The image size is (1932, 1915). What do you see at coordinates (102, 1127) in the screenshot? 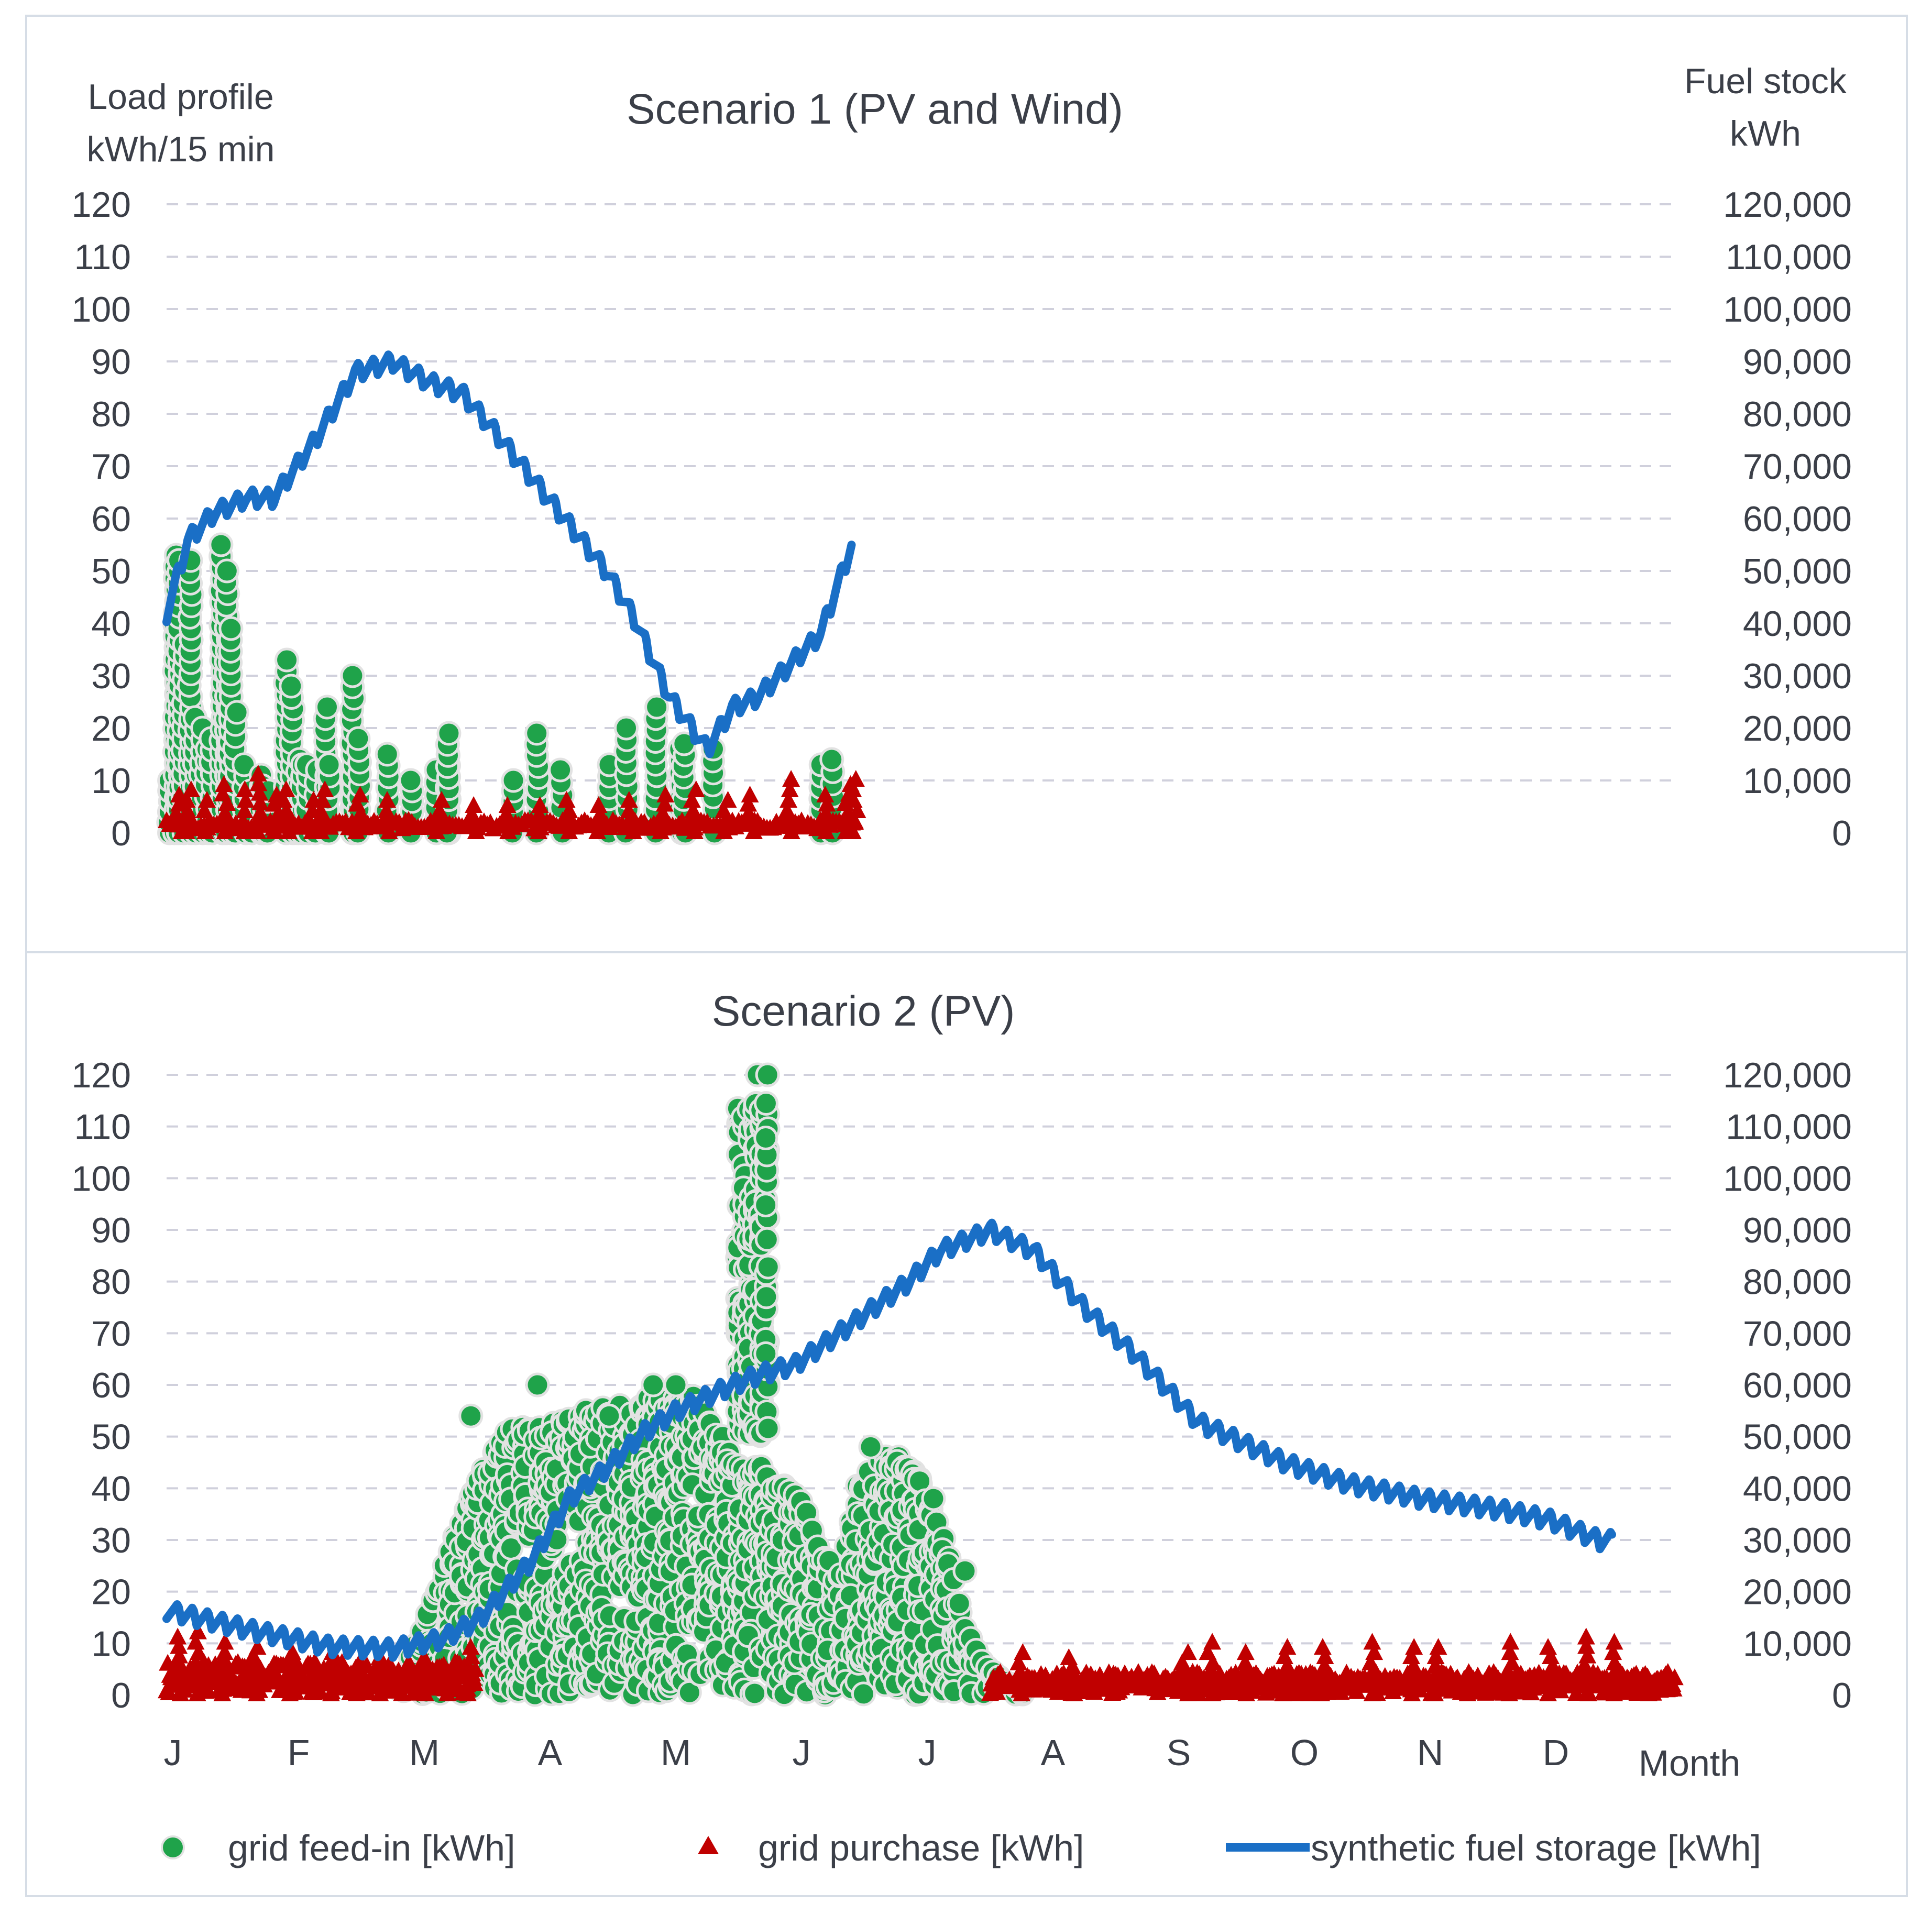
I see `y-tick-label: 110` at bounding box center [102, 1127].